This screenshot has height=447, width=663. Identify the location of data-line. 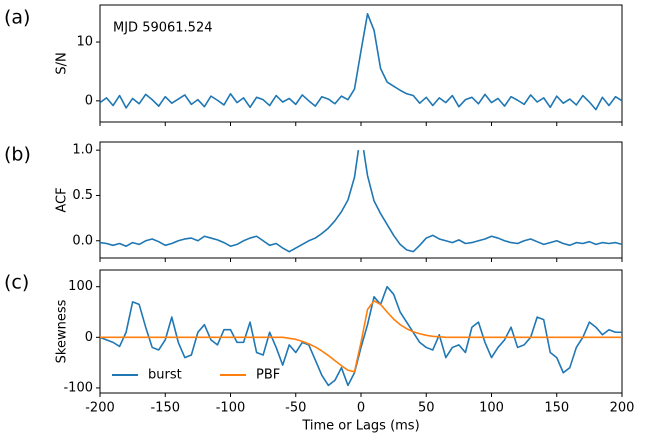
(361, 336).